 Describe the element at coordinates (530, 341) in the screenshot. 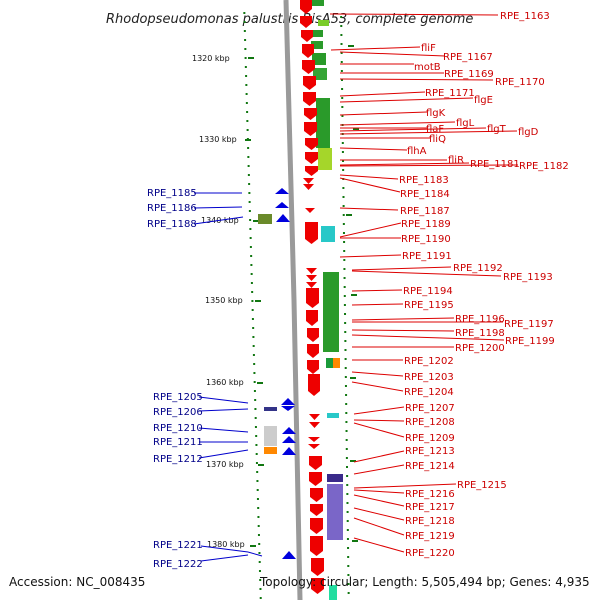

I see `gene-label: RPE_1199` at that location.